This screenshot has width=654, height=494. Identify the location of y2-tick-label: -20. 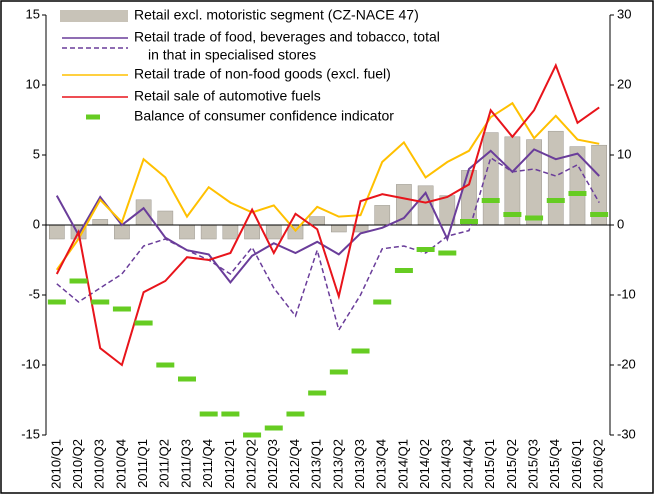
(626, 363).